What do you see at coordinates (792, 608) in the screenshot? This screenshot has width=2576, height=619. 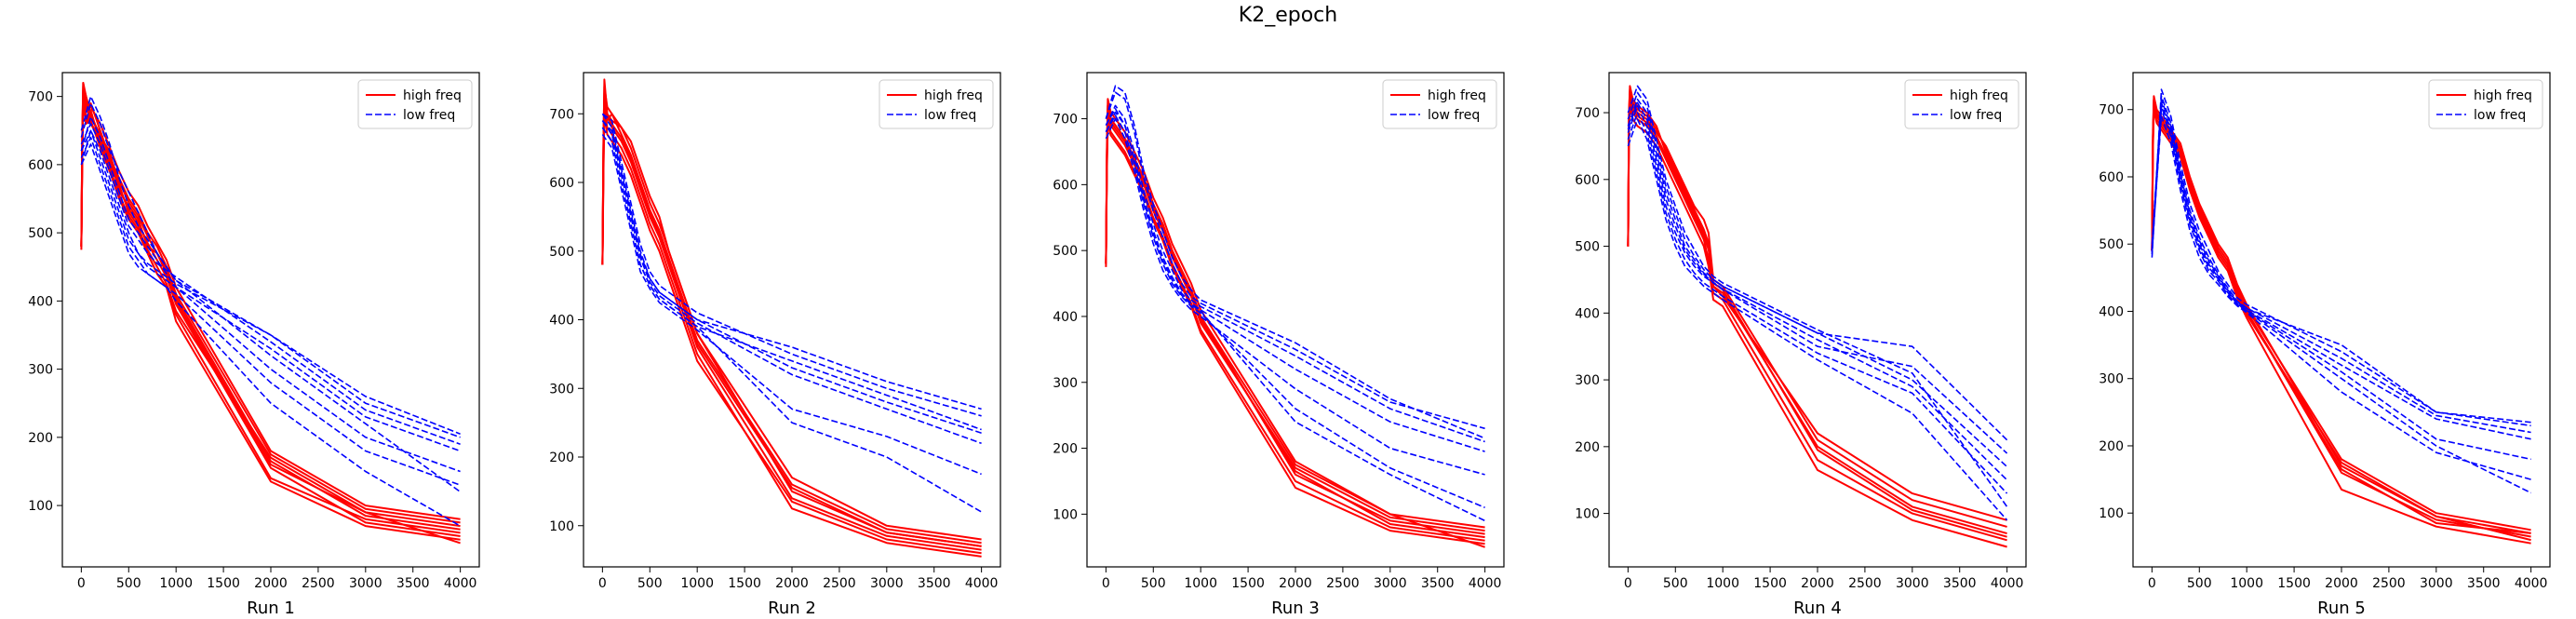 I see `x-axis-label: Run 2` at bounding box center [792, 608].